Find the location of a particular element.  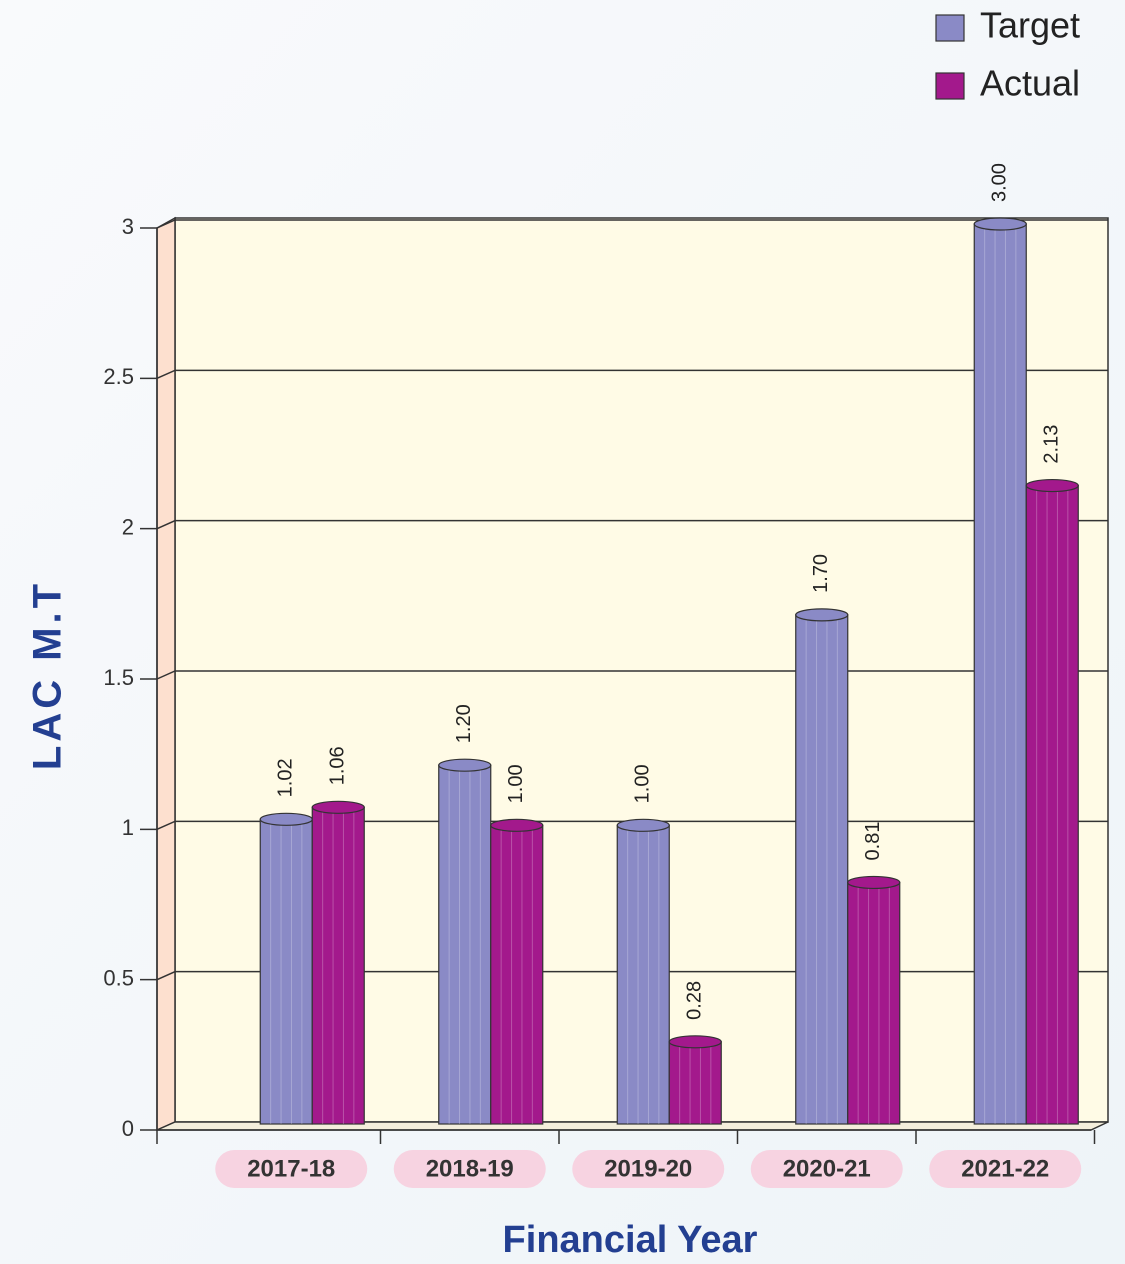

y-axis-label: LAC M.T is located at coordinates (48, 675).